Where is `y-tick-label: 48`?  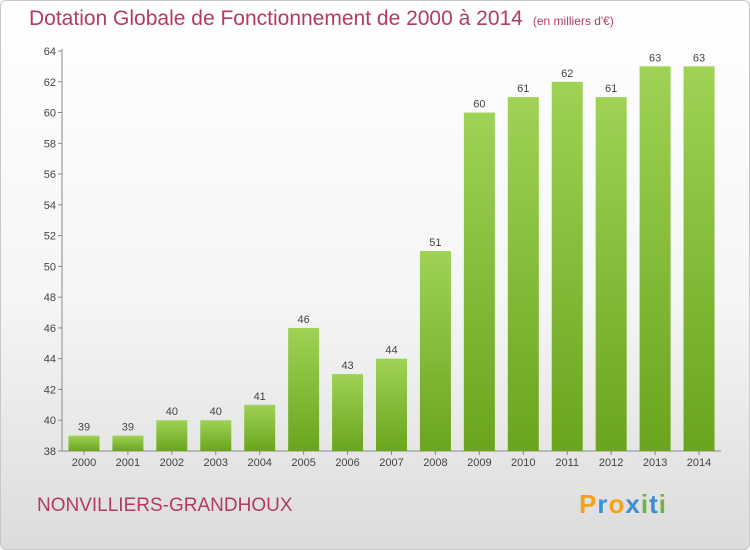
y-tick-label: 48 is located at coordinates (50, 298).